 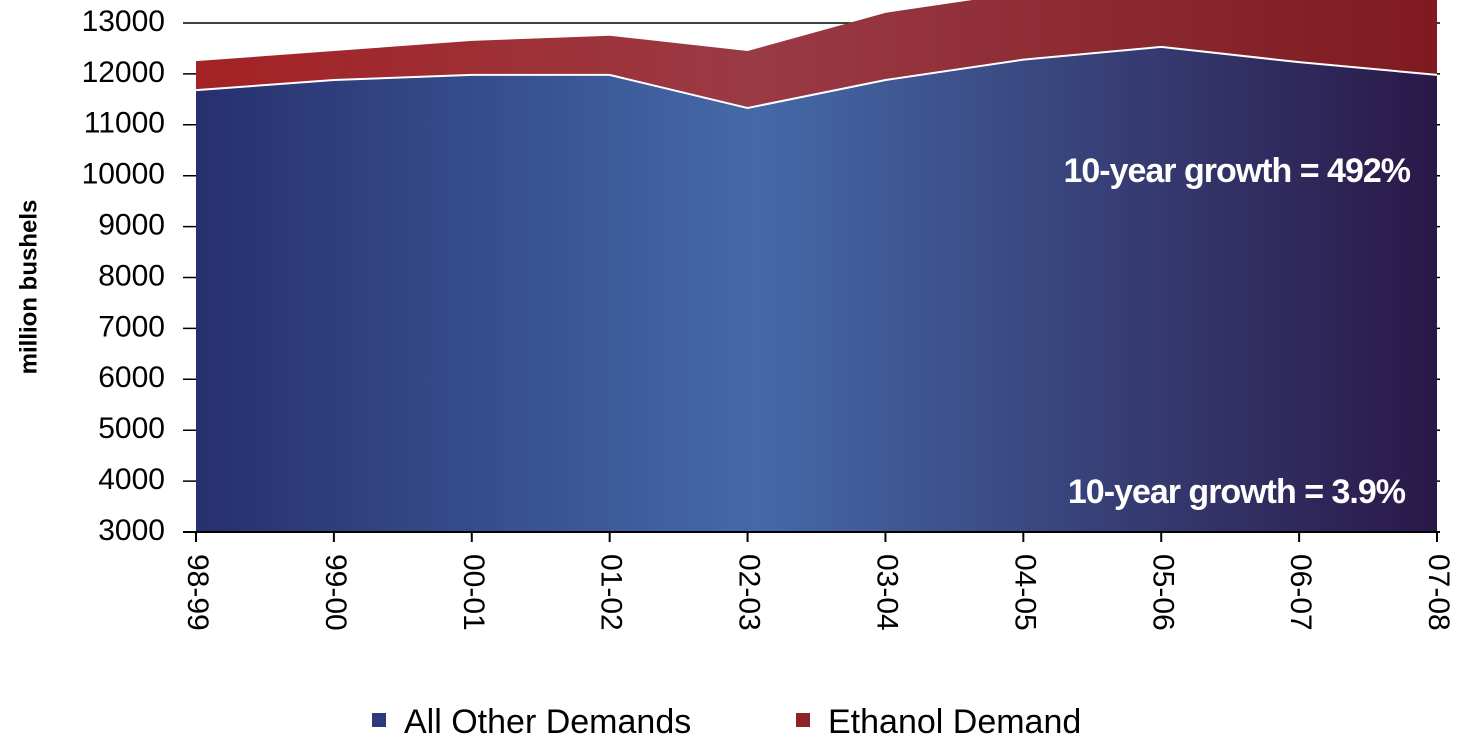 What do you see at coordinates (887, 592) in the screenshot?
I see `x-tick-label: 03-04` at bounding box center [887, 592].